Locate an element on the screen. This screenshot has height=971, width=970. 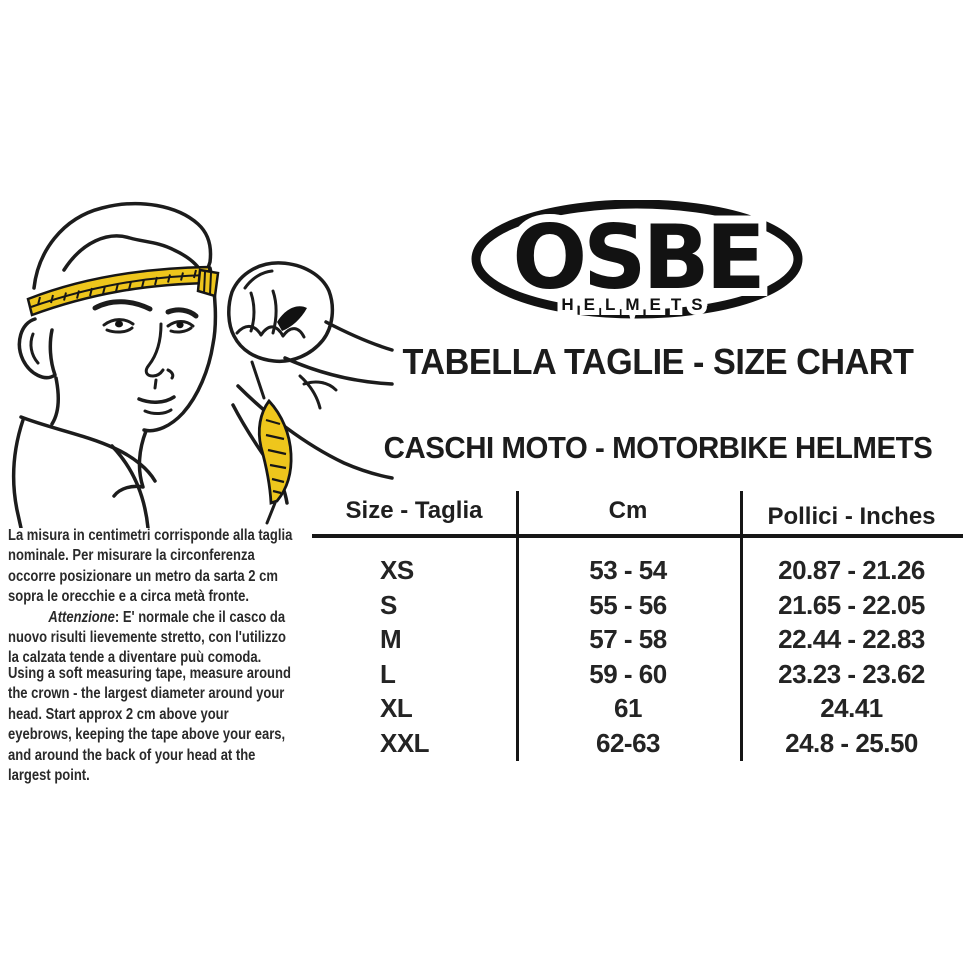
column-header-inches: Pollici - Inches is located at coordinates (851, 516).